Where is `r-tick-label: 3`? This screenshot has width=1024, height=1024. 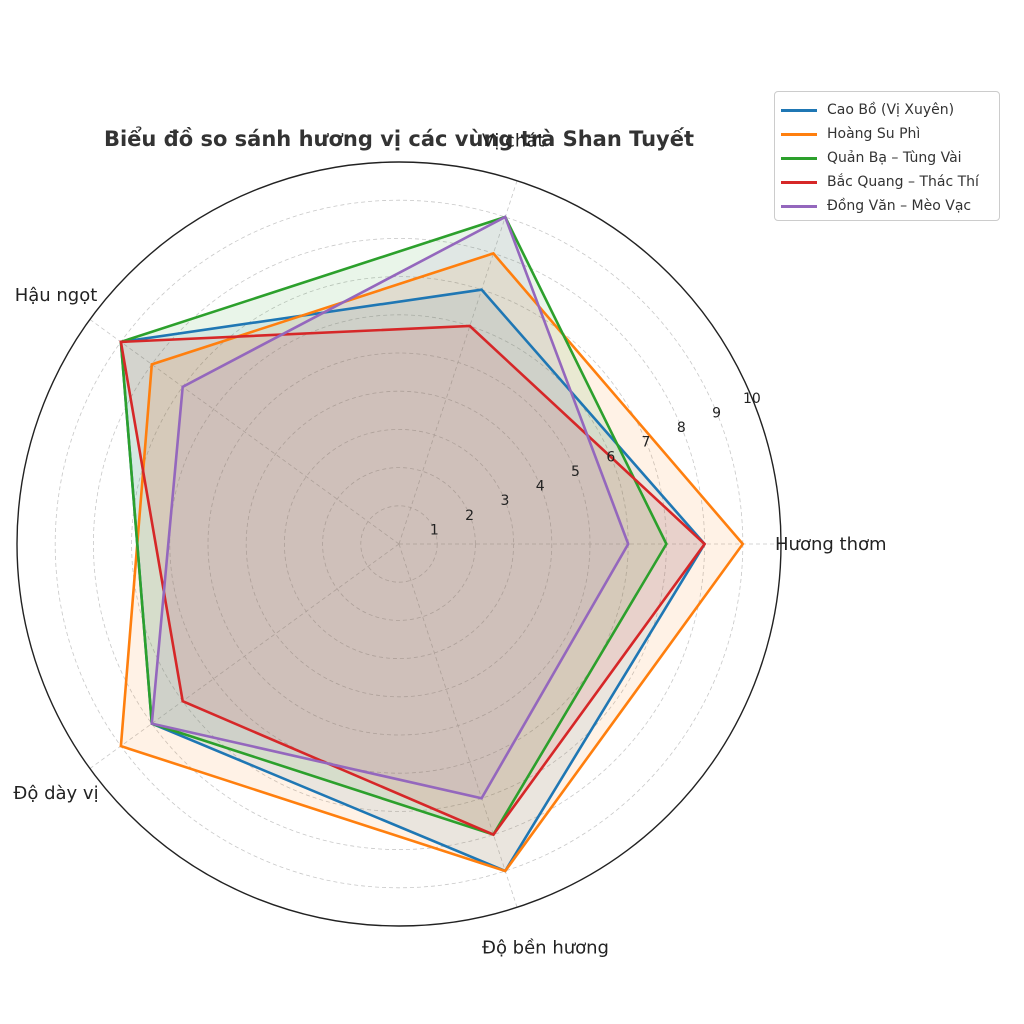
r-tick-label: 3 is located at coordinates (504, 501).